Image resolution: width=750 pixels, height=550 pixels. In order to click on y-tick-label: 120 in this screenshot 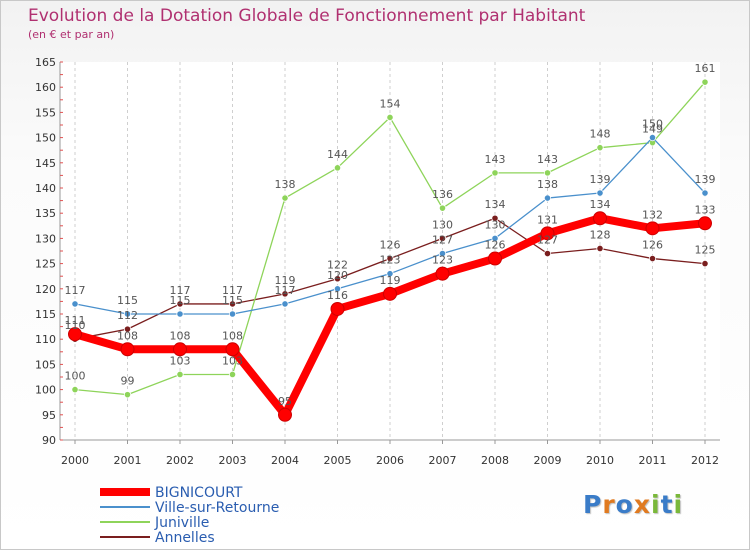, I will do `click(45, 289)`.